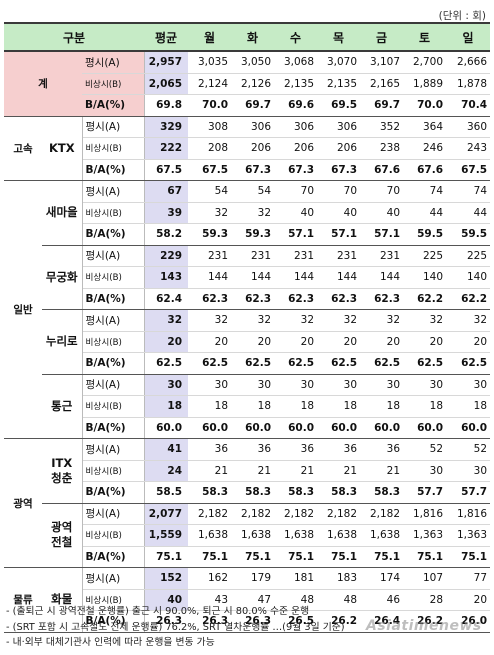 Image resolution: width=494 pixels, height=655 pixels. What do you see at coordinates (247, 234) in the screenshot?
I see `table-row: B/A(%) 58.2 59.3 59.3 57.1 57.1 57.1 59.5 59.5` at bounding box center [247, 234].